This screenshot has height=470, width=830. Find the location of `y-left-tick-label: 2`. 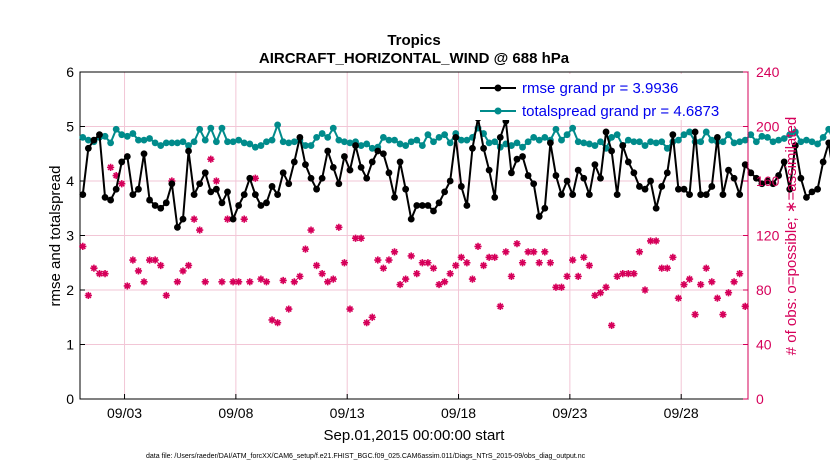

y-left-tick-label: 2 is located at coordinates (70, 290).